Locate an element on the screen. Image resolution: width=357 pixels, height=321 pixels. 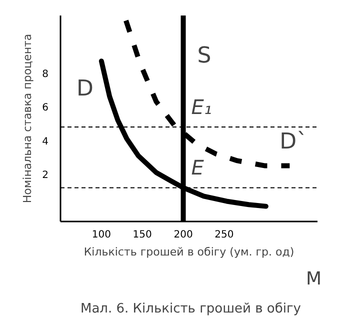
y-axis-title: Номінальна ставка процента is located at coordinates (27, 119).